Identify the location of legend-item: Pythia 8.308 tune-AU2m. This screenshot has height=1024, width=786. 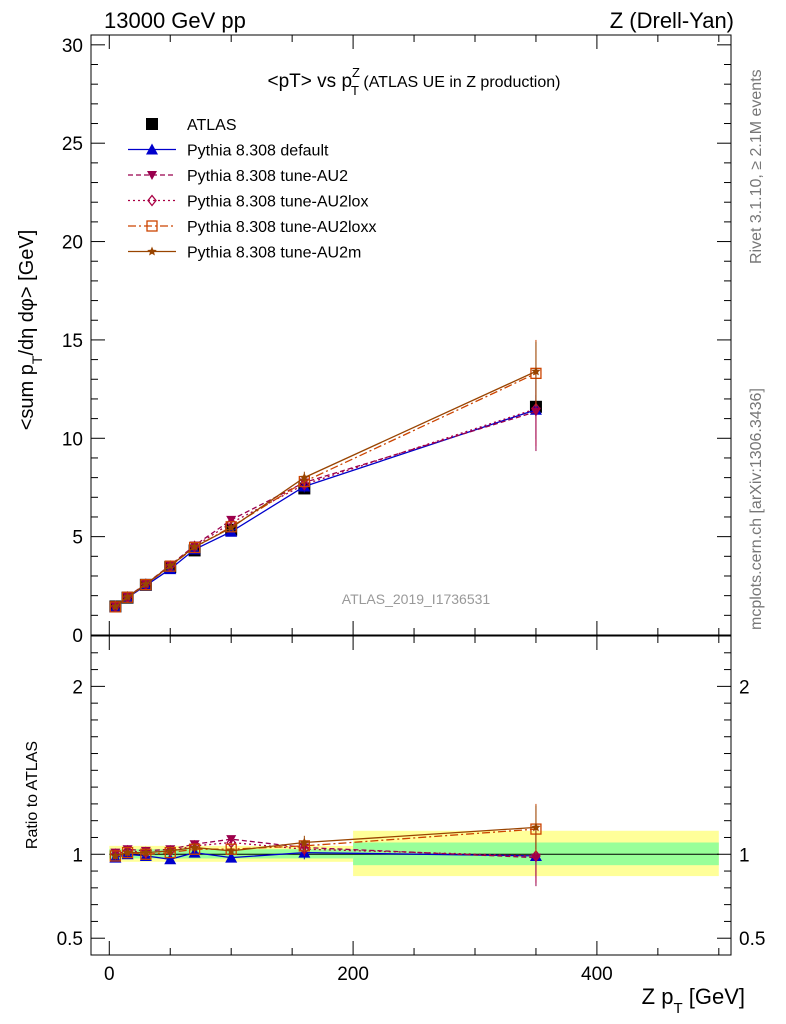
(244, 253).